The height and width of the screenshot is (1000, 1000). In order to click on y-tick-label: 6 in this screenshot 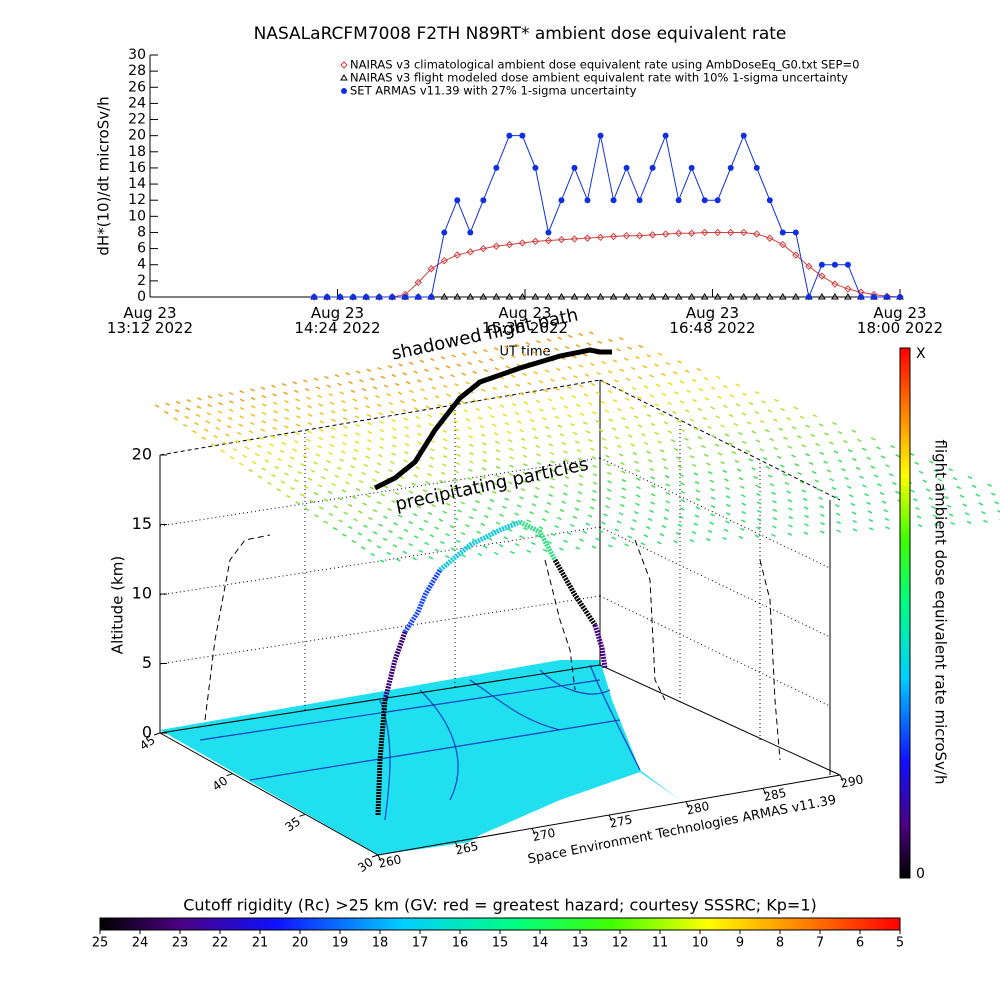, I will do `click(141, 249)`.